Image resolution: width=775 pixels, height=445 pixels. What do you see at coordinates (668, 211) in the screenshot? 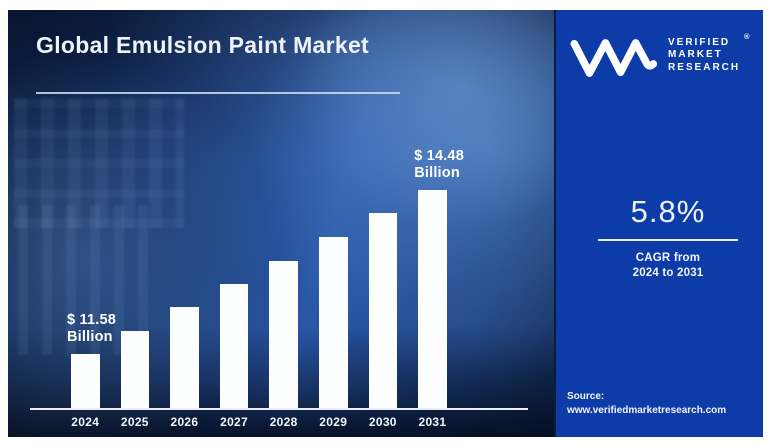
I see `cagr-value: 5.8%` at bounding box center [668, 211].